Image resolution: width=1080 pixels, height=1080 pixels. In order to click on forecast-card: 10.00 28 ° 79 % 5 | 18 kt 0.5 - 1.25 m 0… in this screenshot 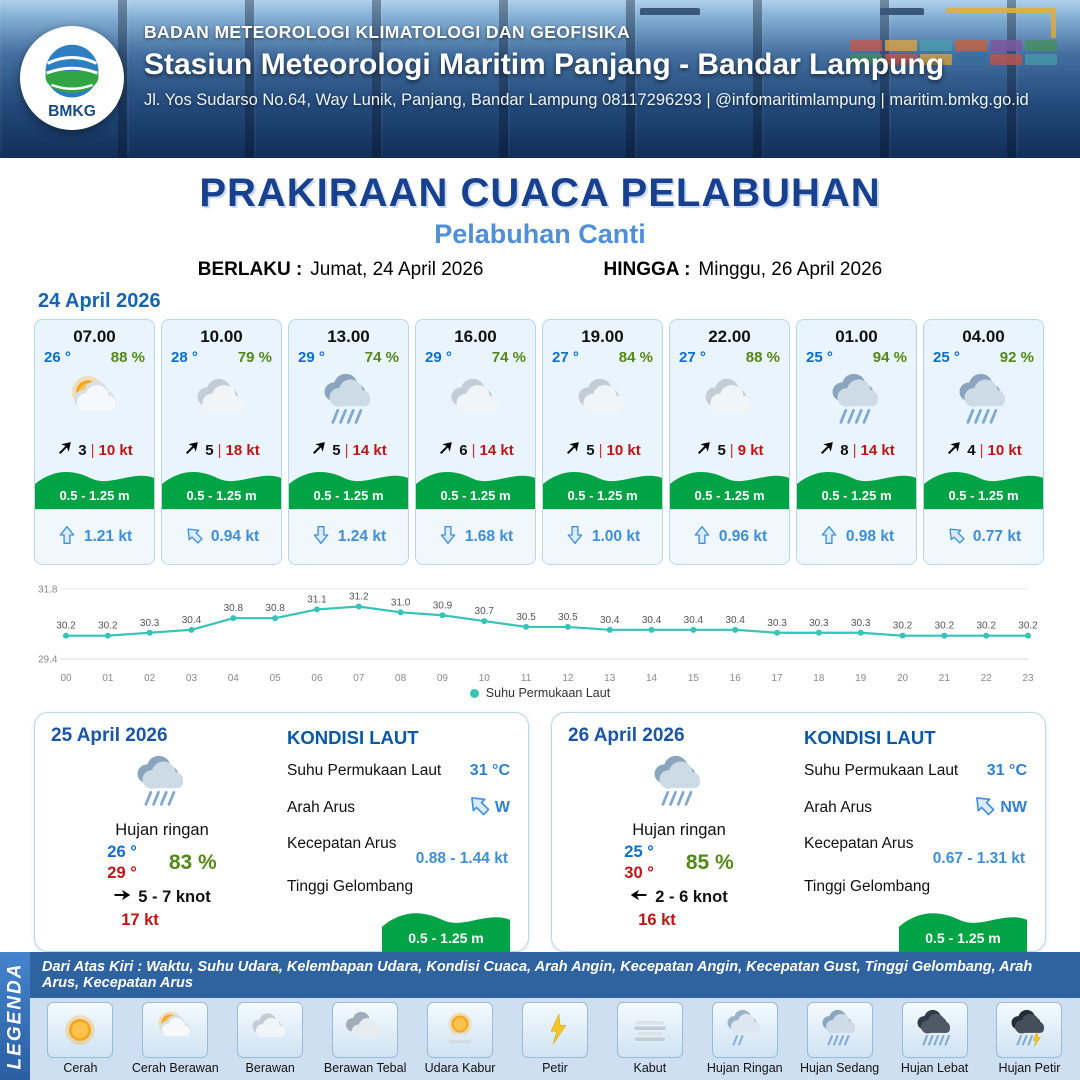, I will do `click(221, 442)`.